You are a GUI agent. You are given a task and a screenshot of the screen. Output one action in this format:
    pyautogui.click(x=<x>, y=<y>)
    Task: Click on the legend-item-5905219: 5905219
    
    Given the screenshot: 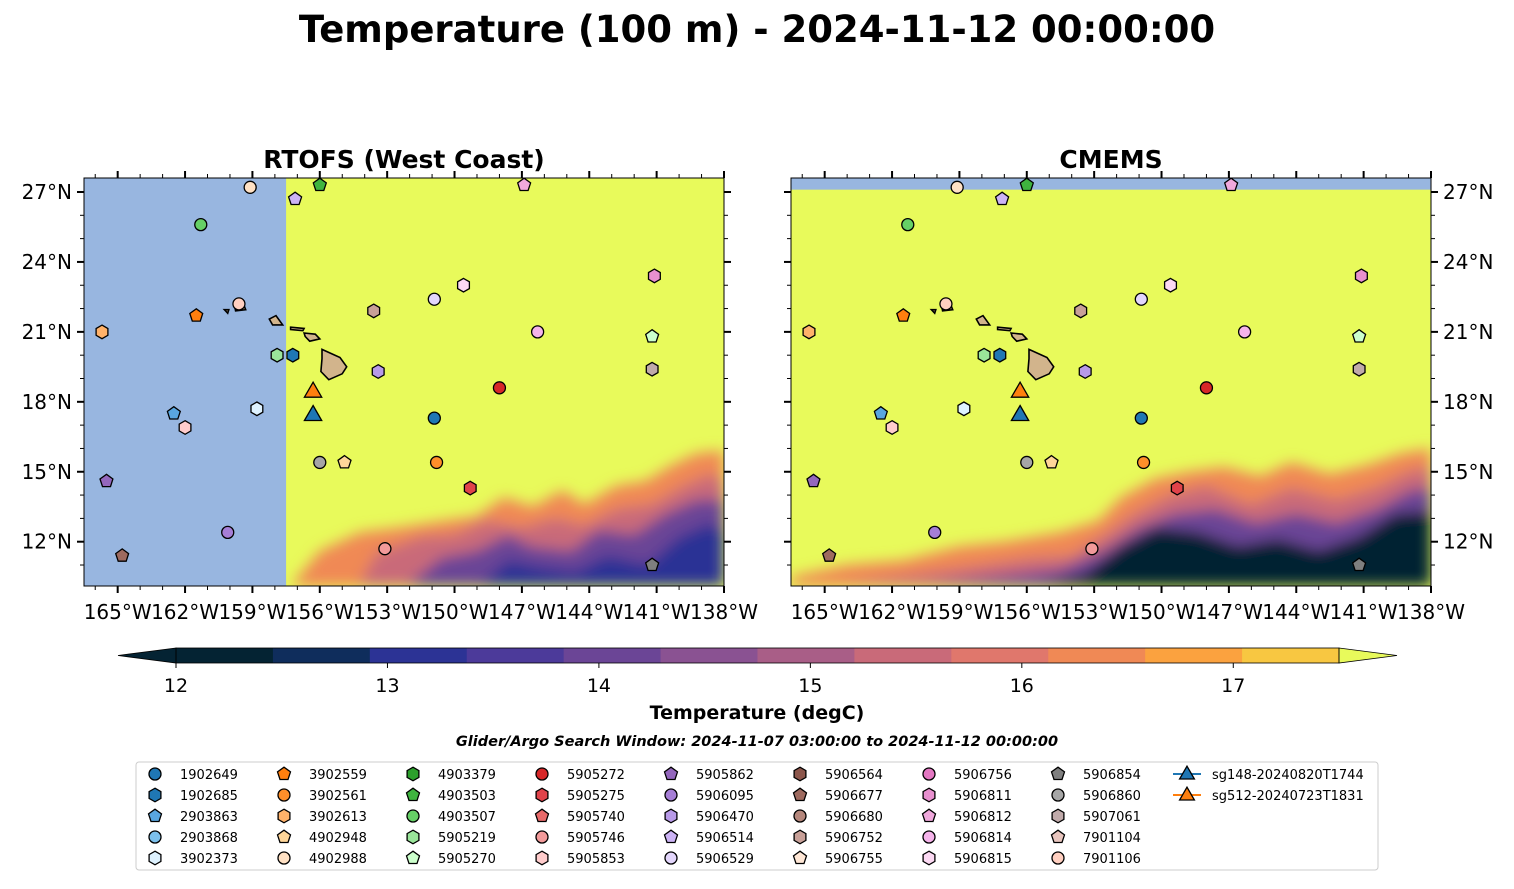 What is the action you would take?
    pyautogui.click(x=451, y=837)
    